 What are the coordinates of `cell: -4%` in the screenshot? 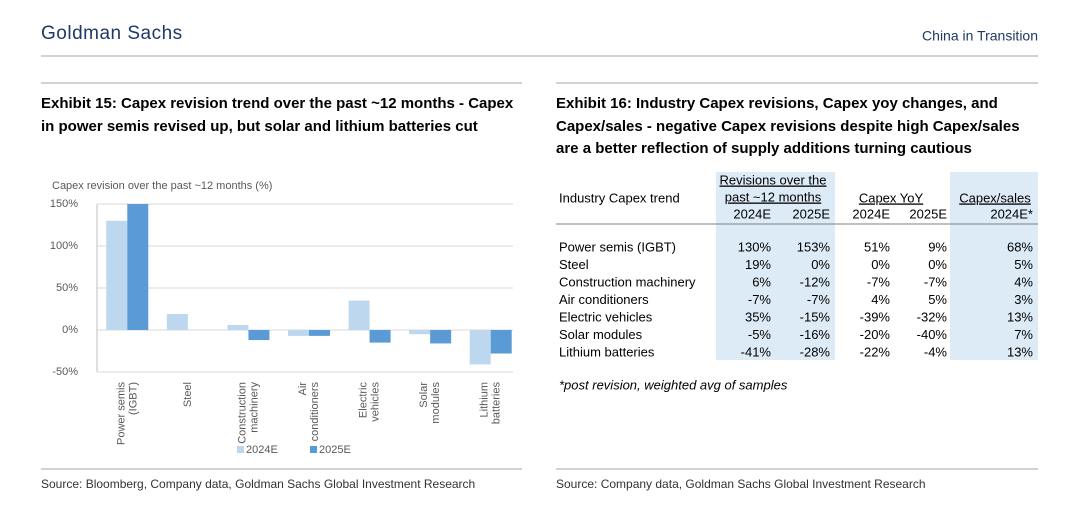 It's located at (936, 351).